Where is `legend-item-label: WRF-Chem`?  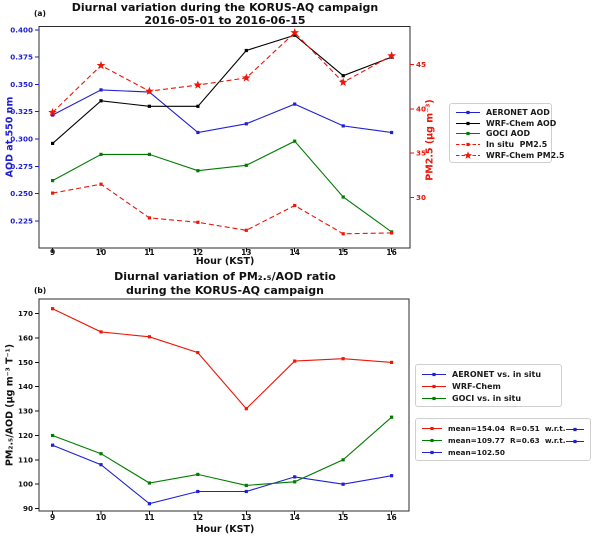 legend-item-label: WRF-Chem is located at coordinates (476, 386).